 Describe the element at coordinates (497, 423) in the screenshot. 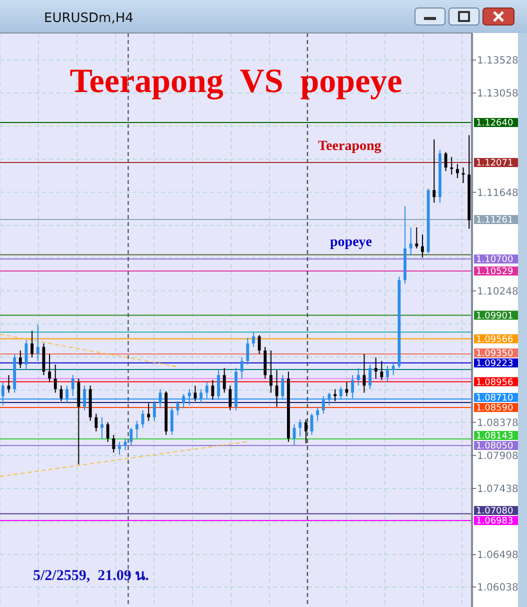

I see `y-tick-label: 1.08378` at that location.